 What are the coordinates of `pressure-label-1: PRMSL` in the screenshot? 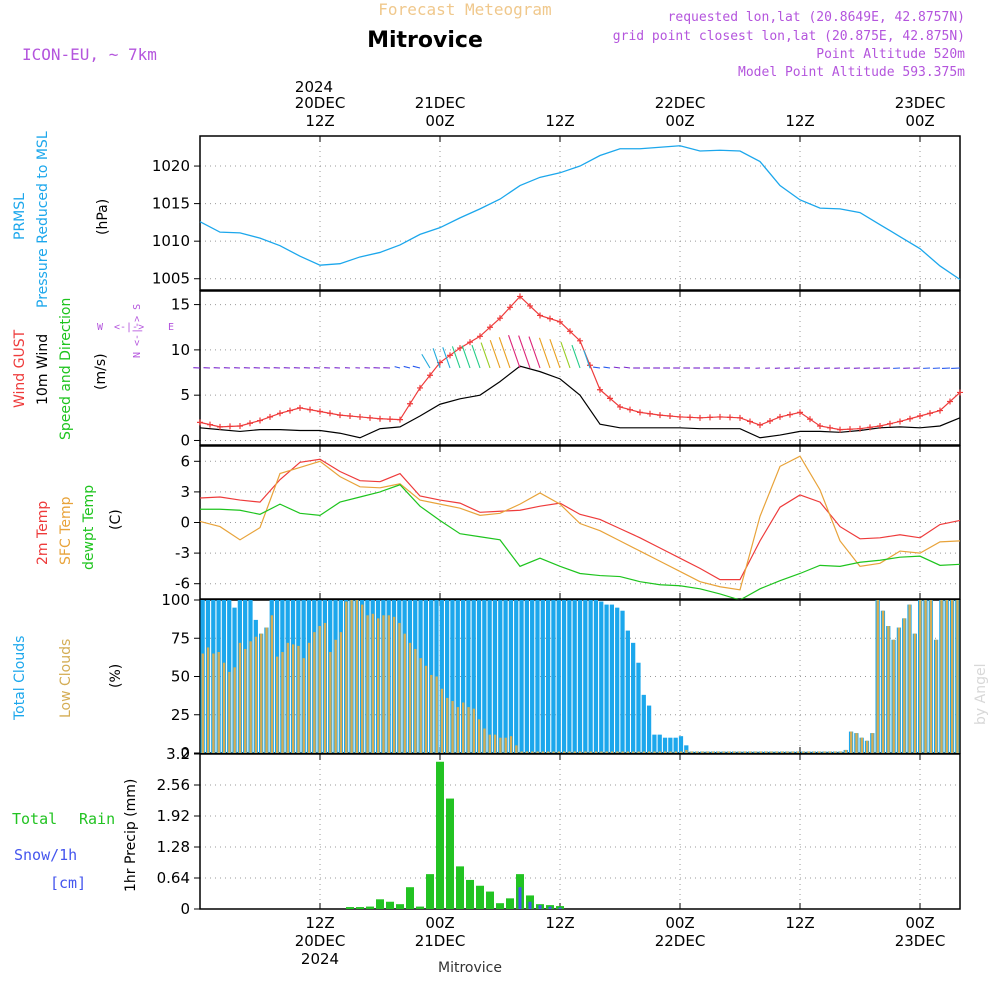 It's located at (20, 216).